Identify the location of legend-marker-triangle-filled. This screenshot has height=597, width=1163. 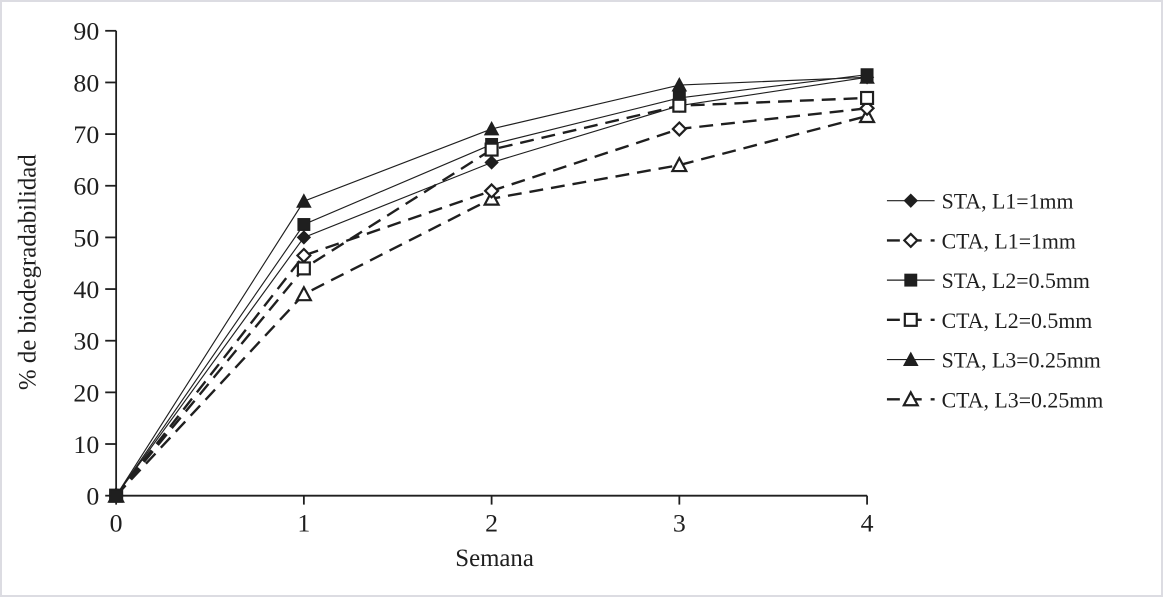
(910, 359).